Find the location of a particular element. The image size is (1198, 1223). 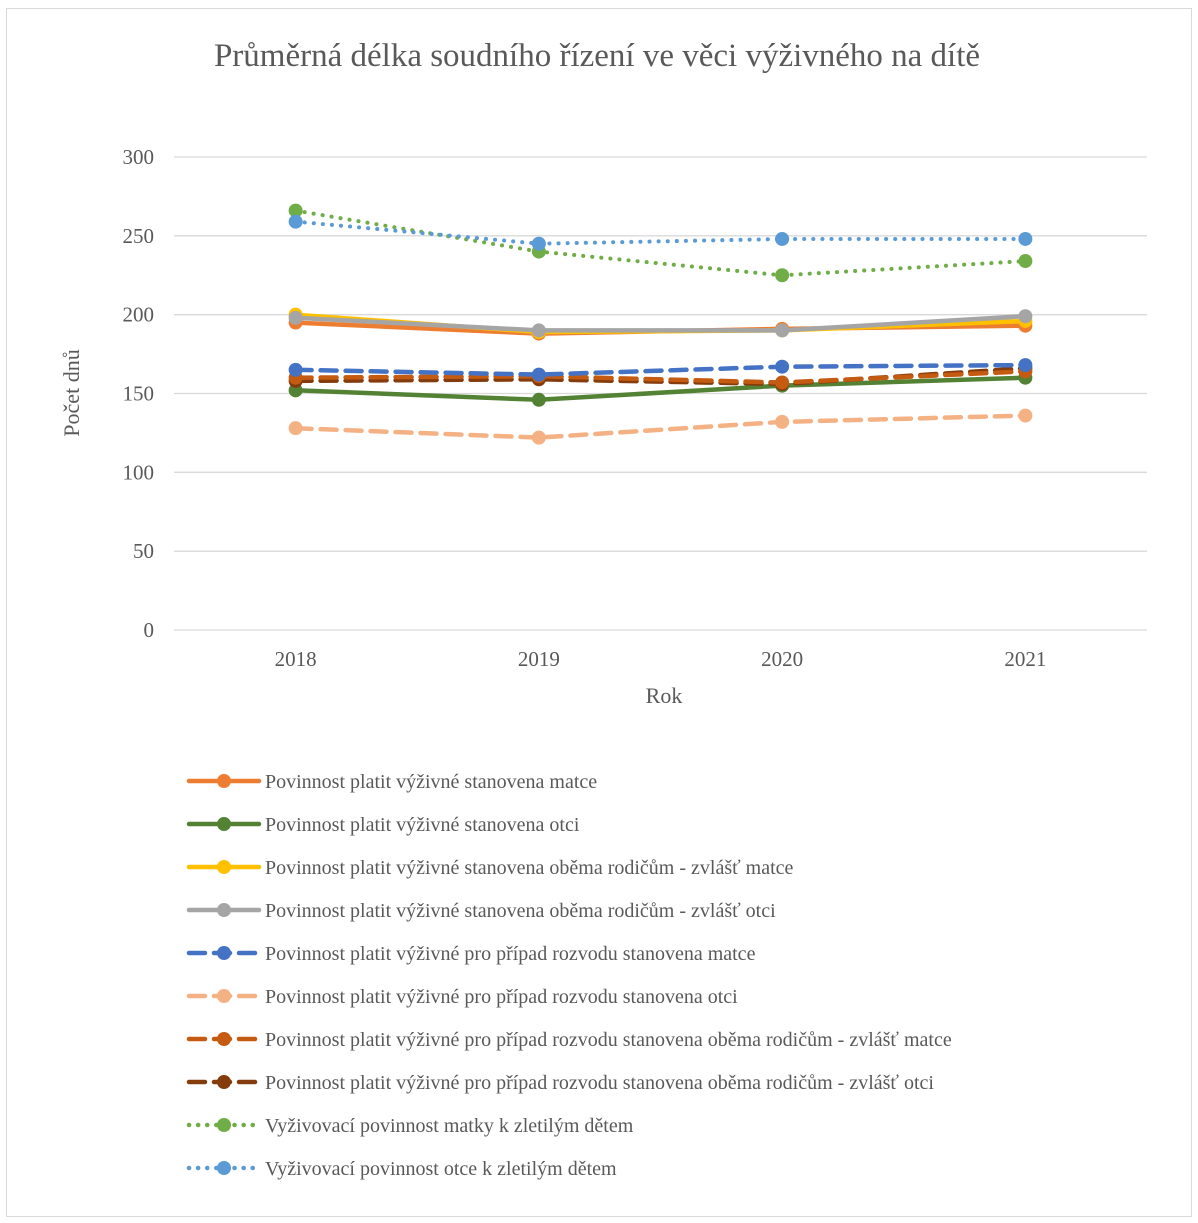

legend-label: Povinnost platit výživné stanovena matce is located at coordinates (431, 782).